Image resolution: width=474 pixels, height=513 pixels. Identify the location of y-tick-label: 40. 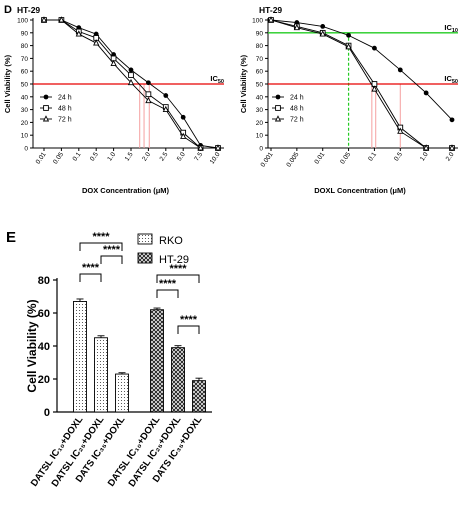
(260, 97).